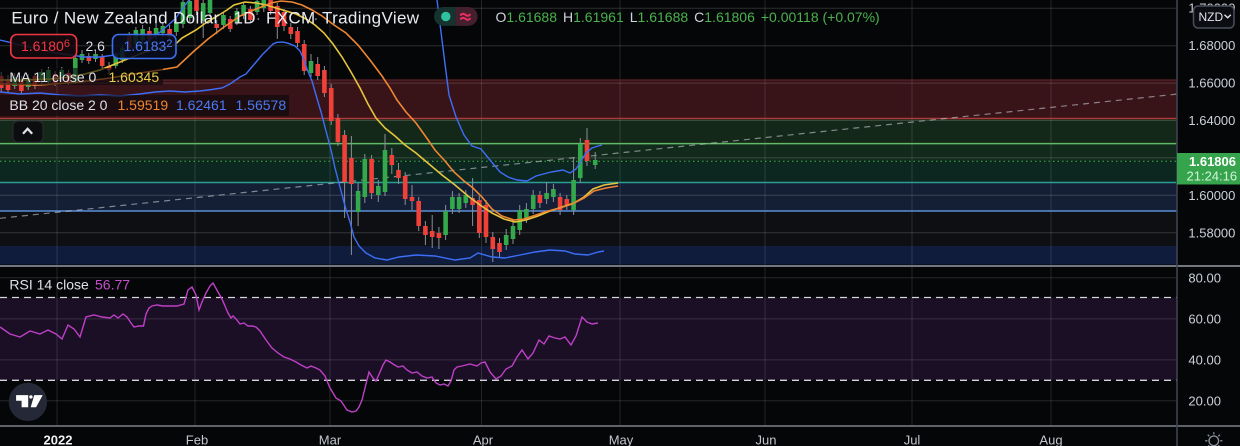  Describe the element at coordinates (912, 439) in the screenshot. I see `svg-text: Jul` at that location.